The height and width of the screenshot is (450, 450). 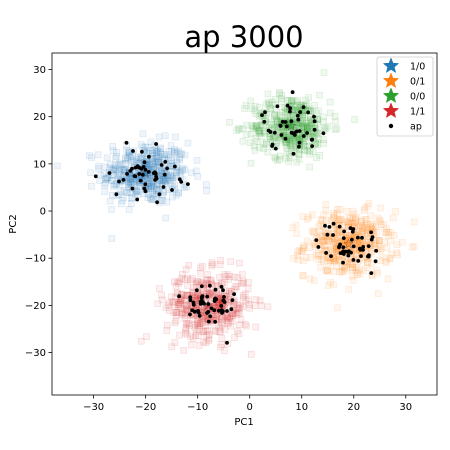 What do you see at coordinates (35, 353) in the screenshot?
I see `y-tick-label: −30` at bounding box center [35, 353].